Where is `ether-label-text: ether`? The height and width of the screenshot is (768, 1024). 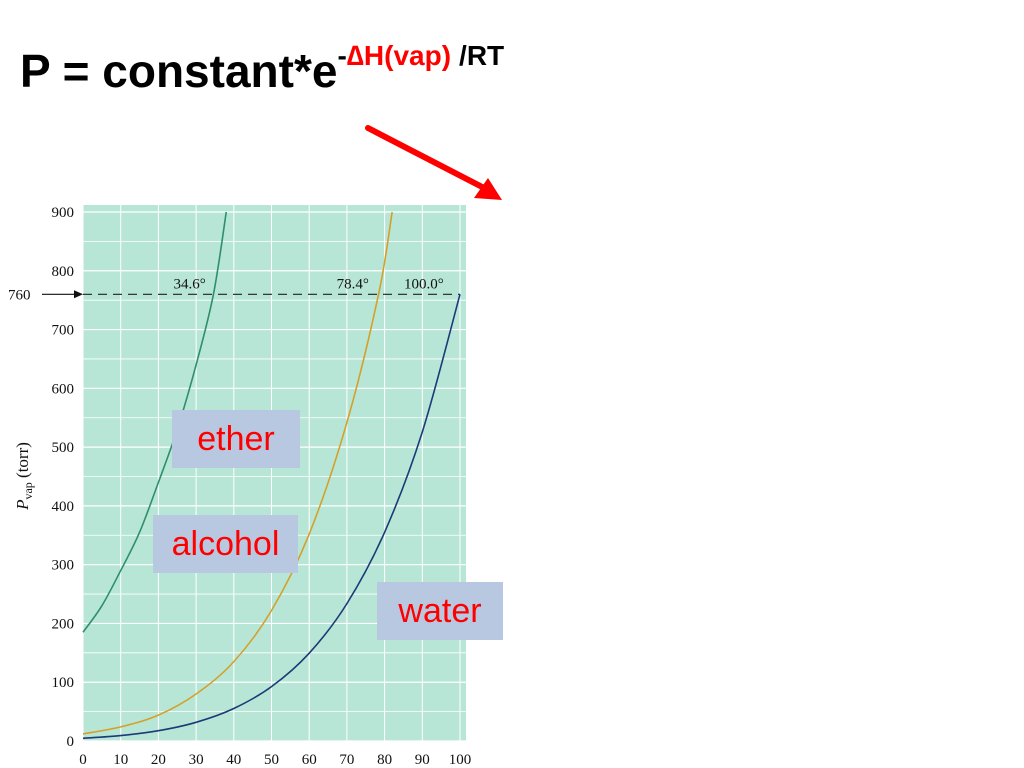 ether-label-text: ether is located at coordinates (236, 438).